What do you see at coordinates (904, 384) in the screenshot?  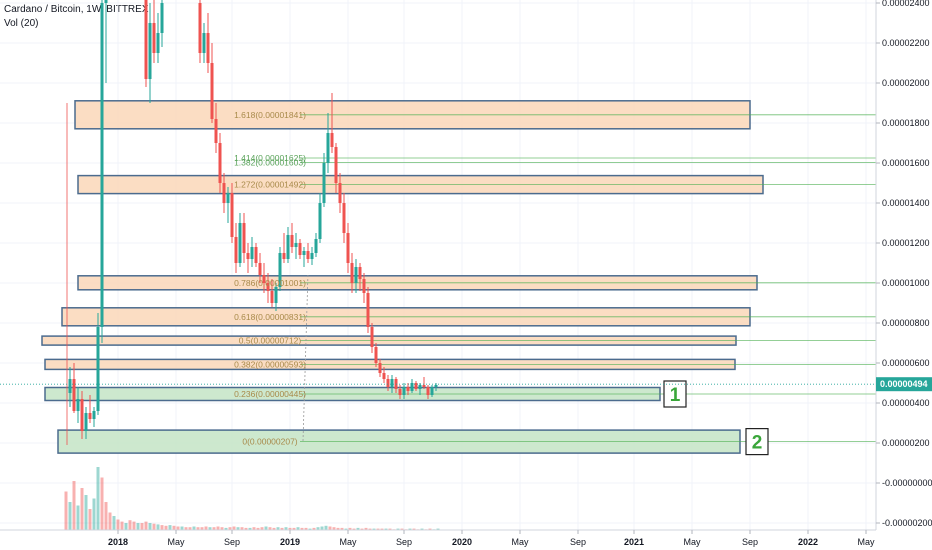 I see `current-price-tag` at bounding box center [904, 384].